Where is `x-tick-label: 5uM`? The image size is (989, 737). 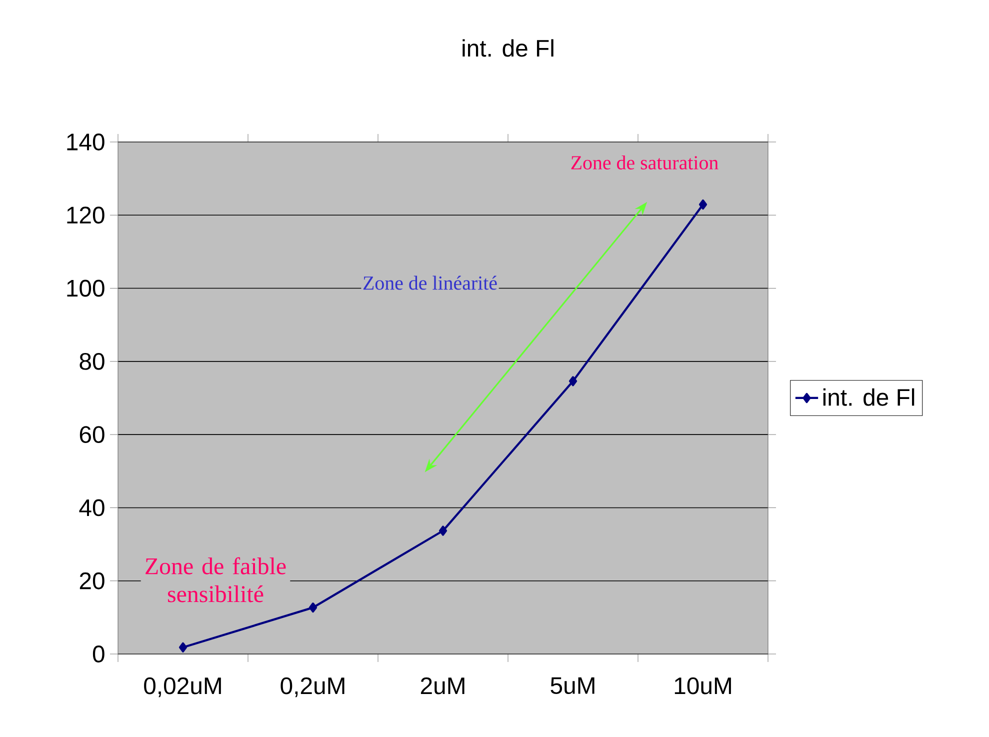 x-tick-label: 5uM is located at coordinates (572, 685).